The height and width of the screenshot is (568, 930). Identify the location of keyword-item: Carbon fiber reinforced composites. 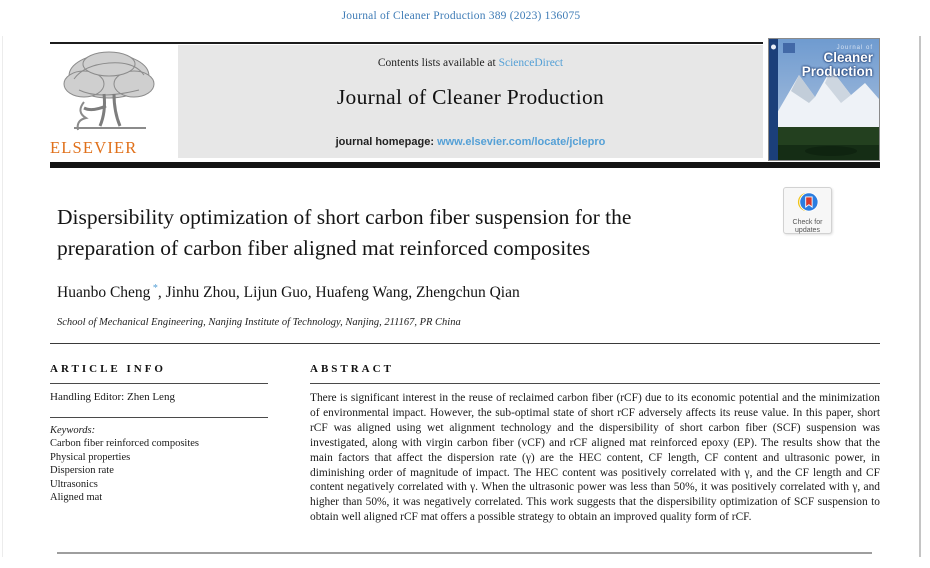
(124, 443).